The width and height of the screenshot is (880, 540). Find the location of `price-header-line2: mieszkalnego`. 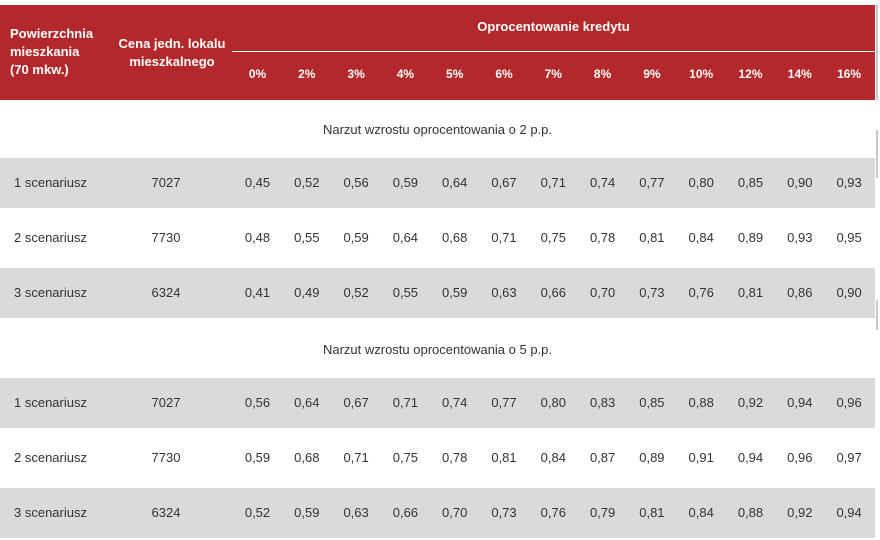

price-header-line2: mieszkalnego is located at coordinates (172, 61).